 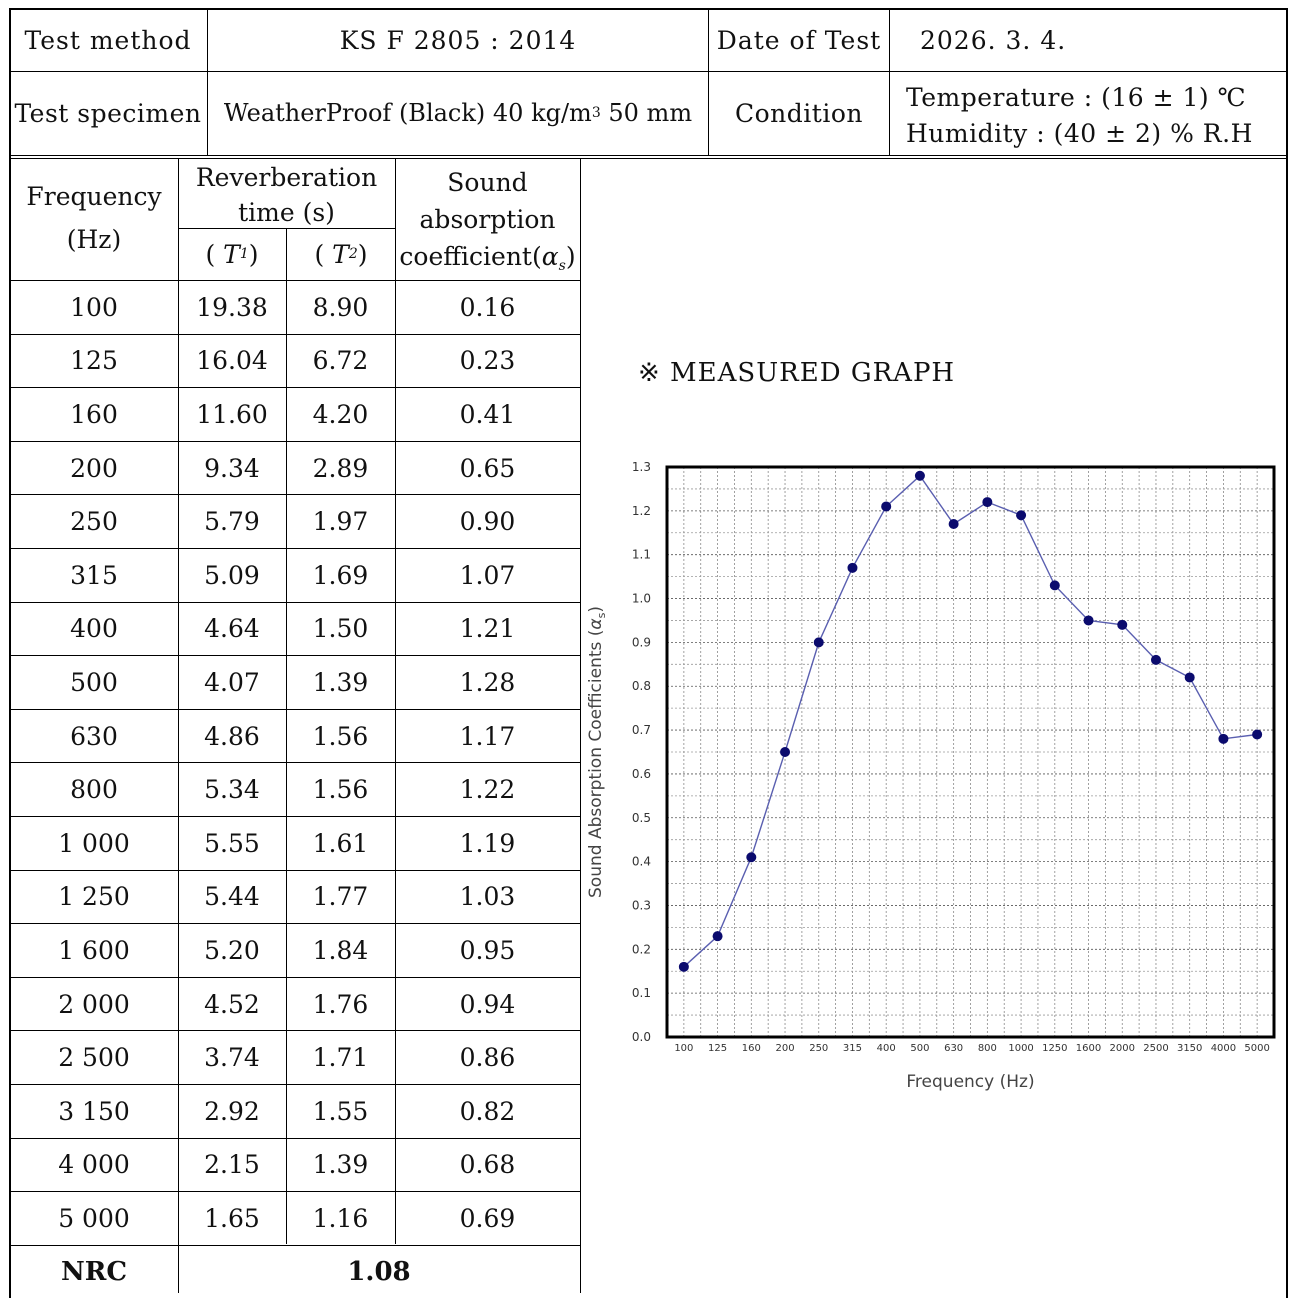 What do you see at coordinates (407, 113) in the screenshot?
I see `specimen-prefix: WeatherProof (Black) 40 kg/m` at bounding box center [407, 113].